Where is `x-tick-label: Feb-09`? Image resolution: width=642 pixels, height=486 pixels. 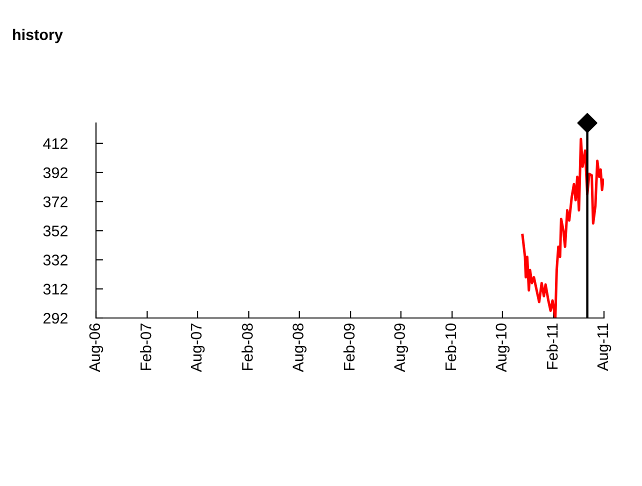 x-tick-label: Feb-09 is located at coordinates (349, 347).